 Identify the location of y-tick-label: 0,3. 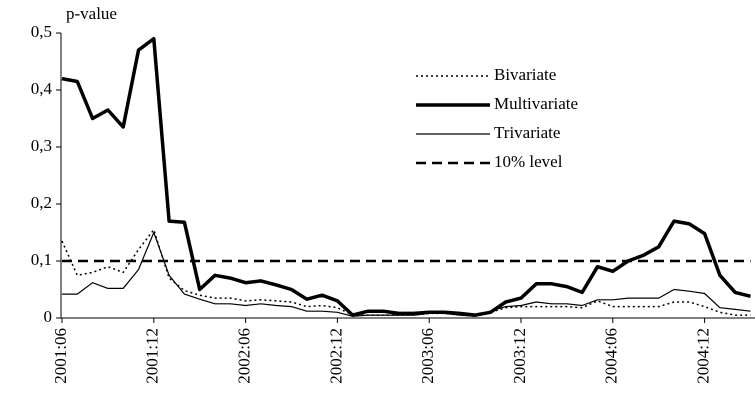
(41, 145).